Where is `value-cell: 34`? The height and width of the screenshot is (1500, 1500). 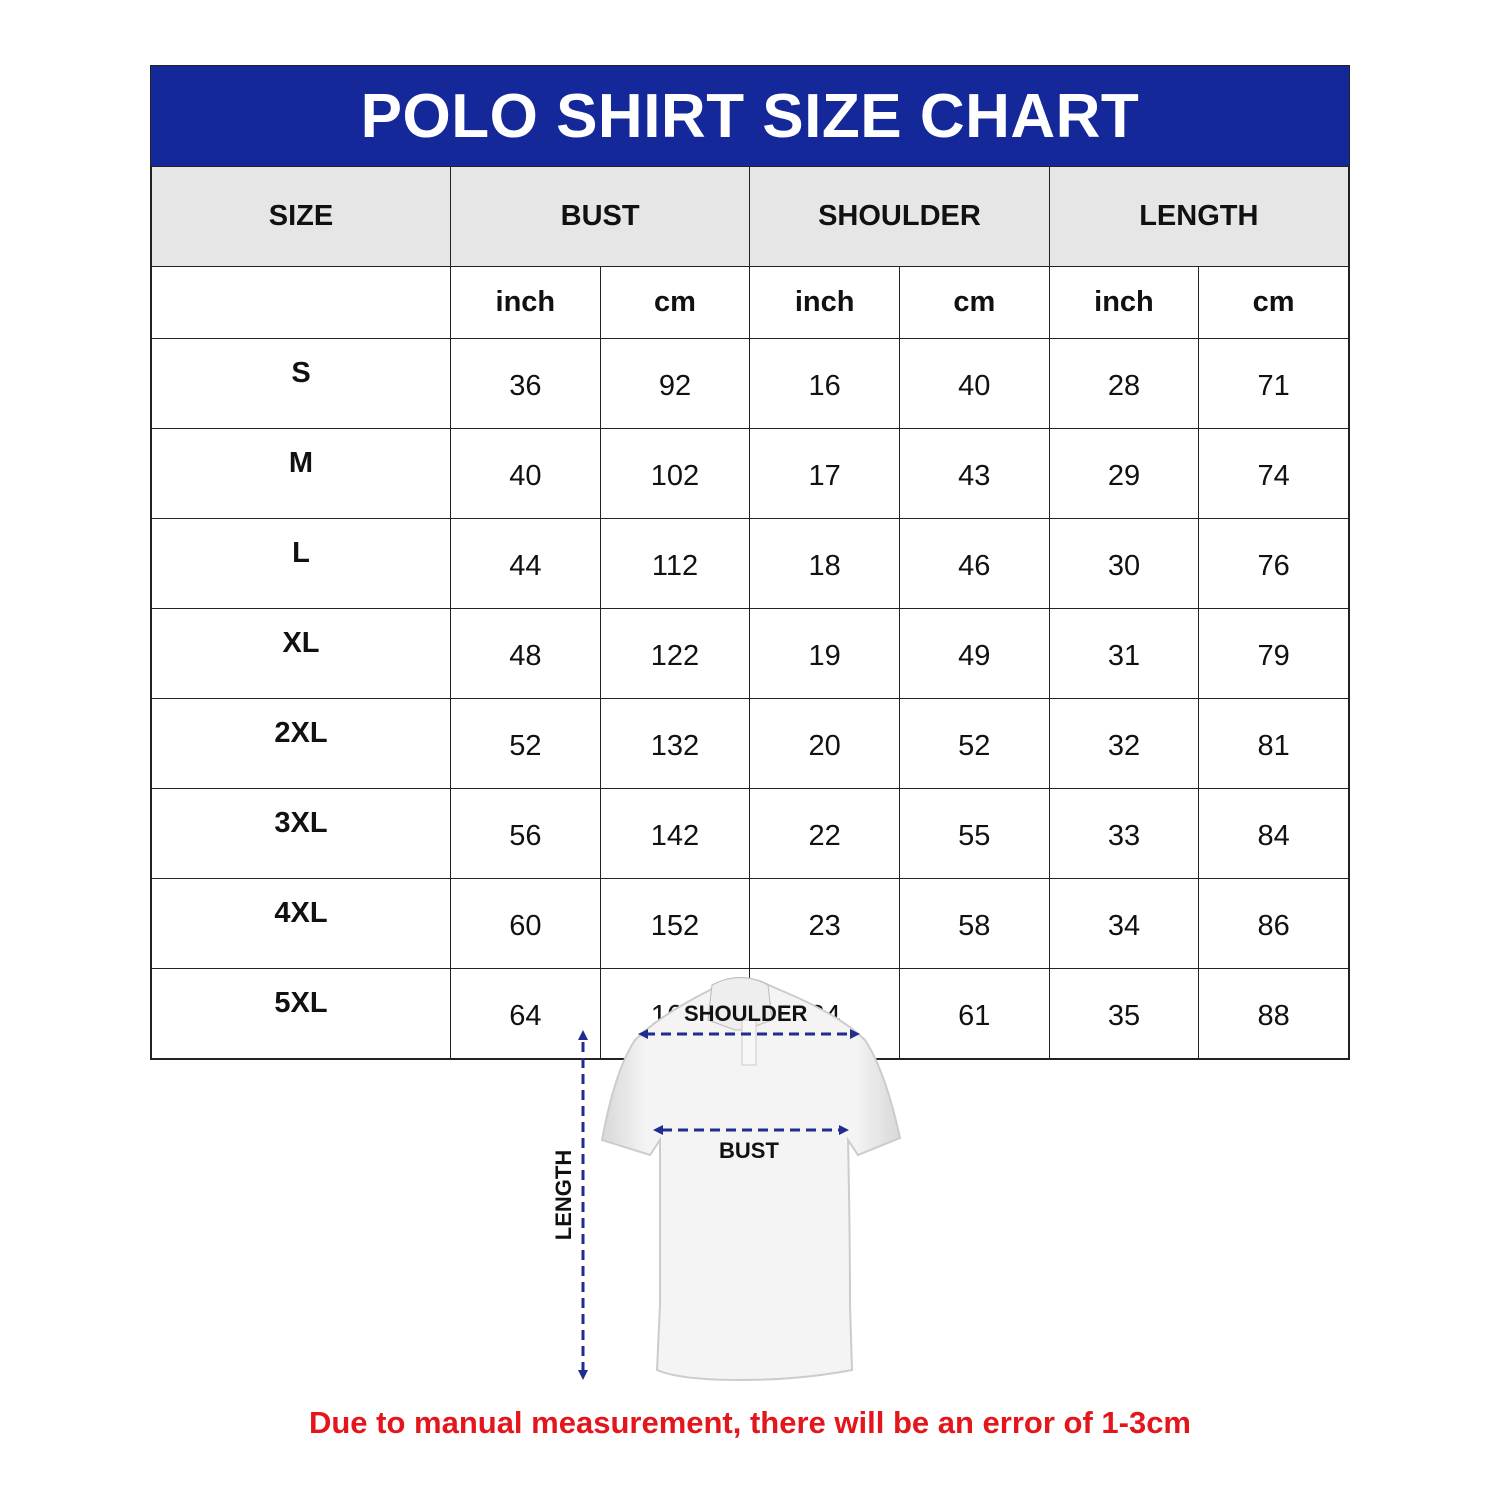 value-cell: 34 is located at coordinates (1124, 923).